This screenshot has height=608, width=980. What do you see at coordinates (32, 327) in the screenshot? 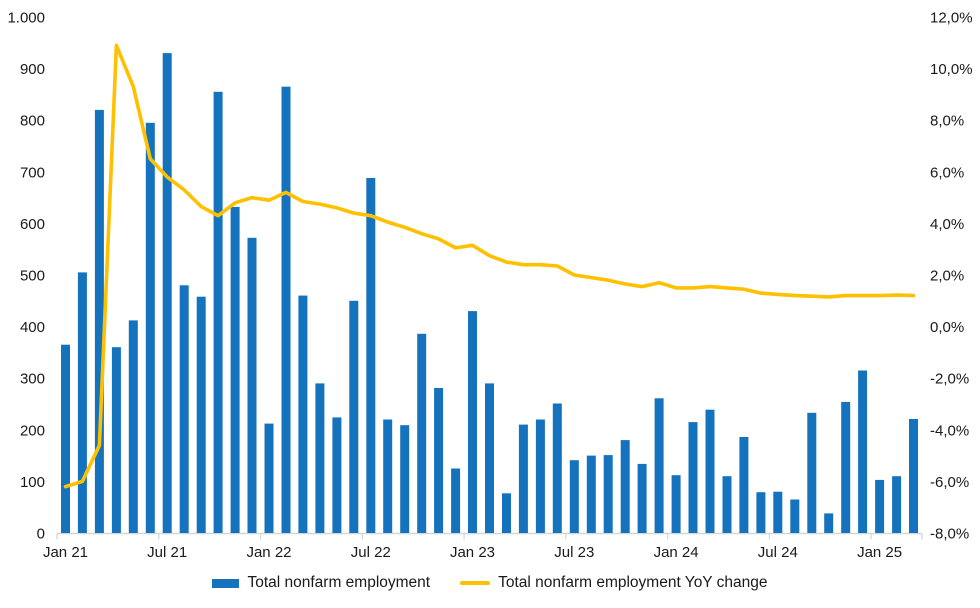
I see `left-axis-label: 400` at bounding box center [32, 327].